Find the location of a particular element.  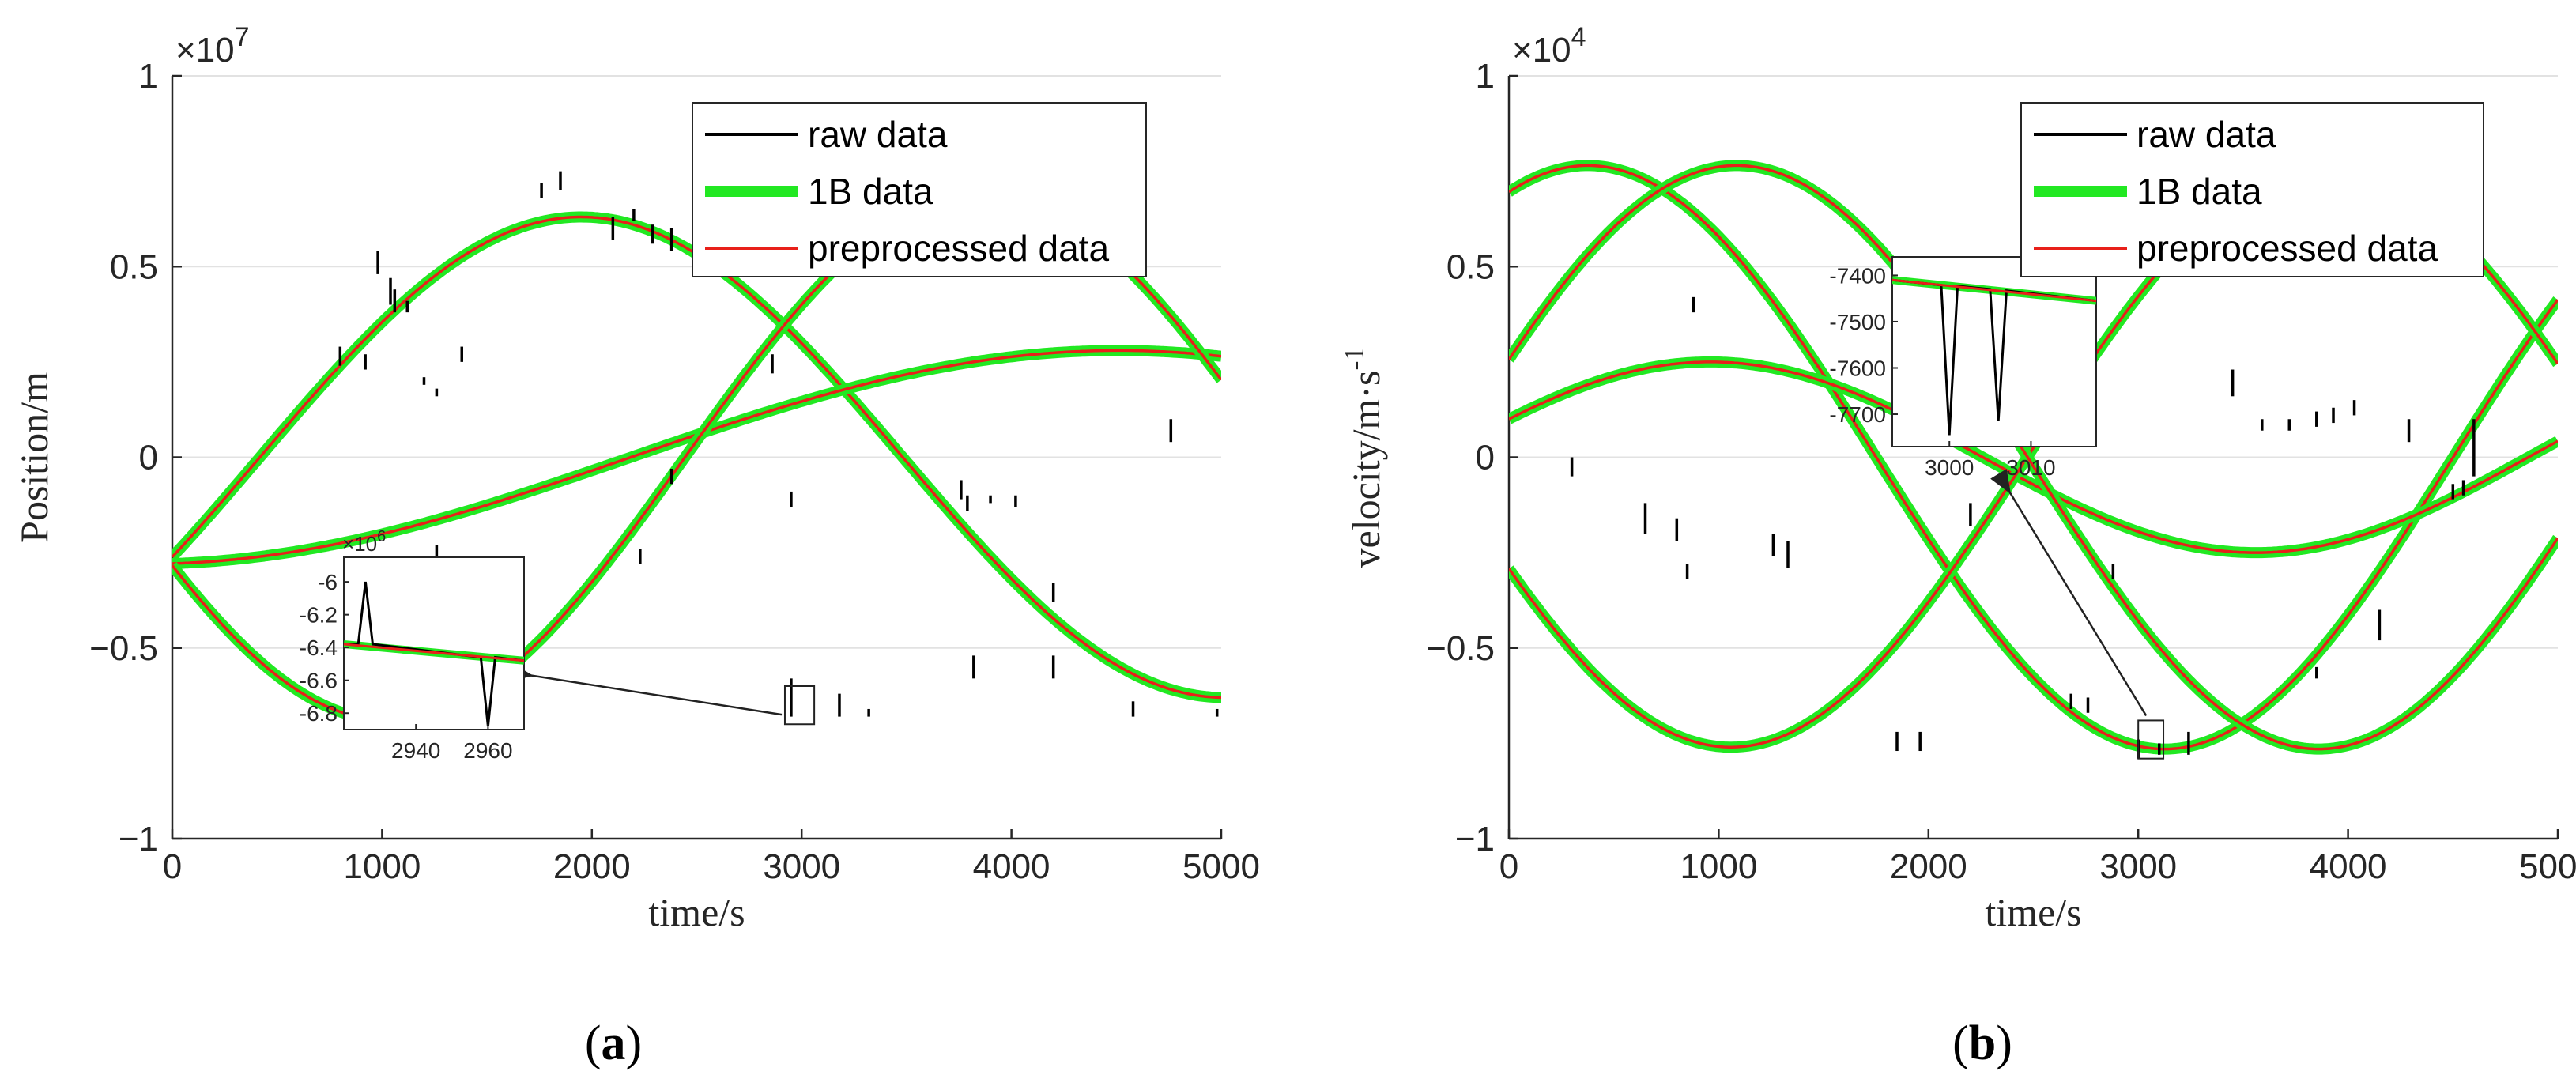

inset-y-tick-label: -7500 is located at coordinates (1858, 322).